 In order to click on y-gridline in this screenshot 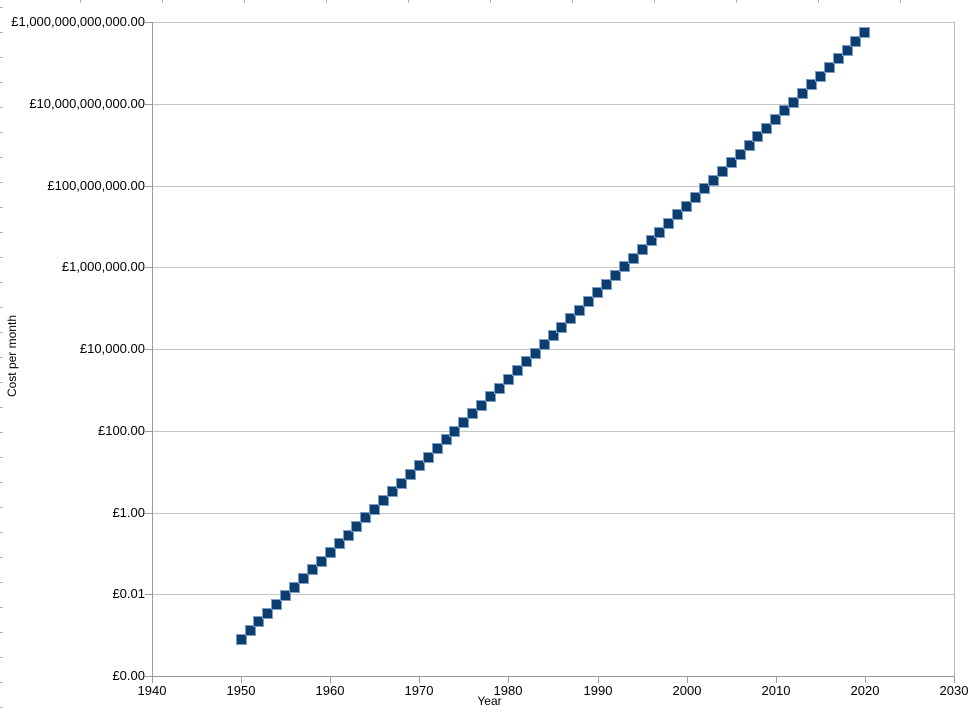, I will do `click(553, 349)`.